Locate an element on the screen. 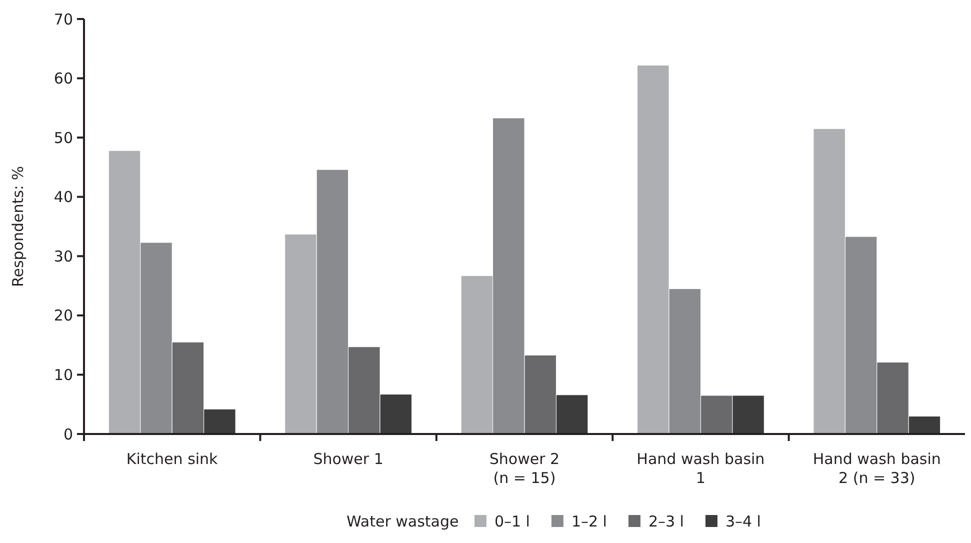  x-tick-label: Hand wash basin 2 (n = 33) is located at coordinates (876, 468).